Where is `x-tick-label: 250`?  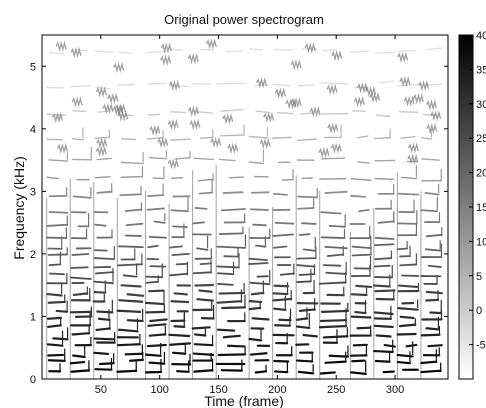 x-tick-label: 250 is located at coordinates (336, 390).